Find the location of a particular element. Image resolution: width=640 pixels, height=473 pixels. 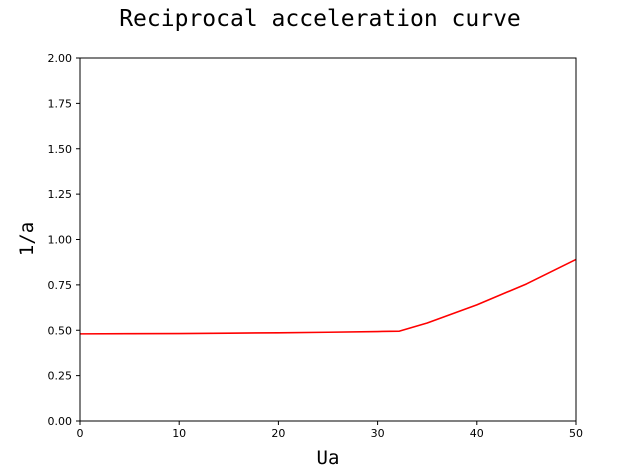

y-tick-label: 0.25 is located at coordinates (60, 376).